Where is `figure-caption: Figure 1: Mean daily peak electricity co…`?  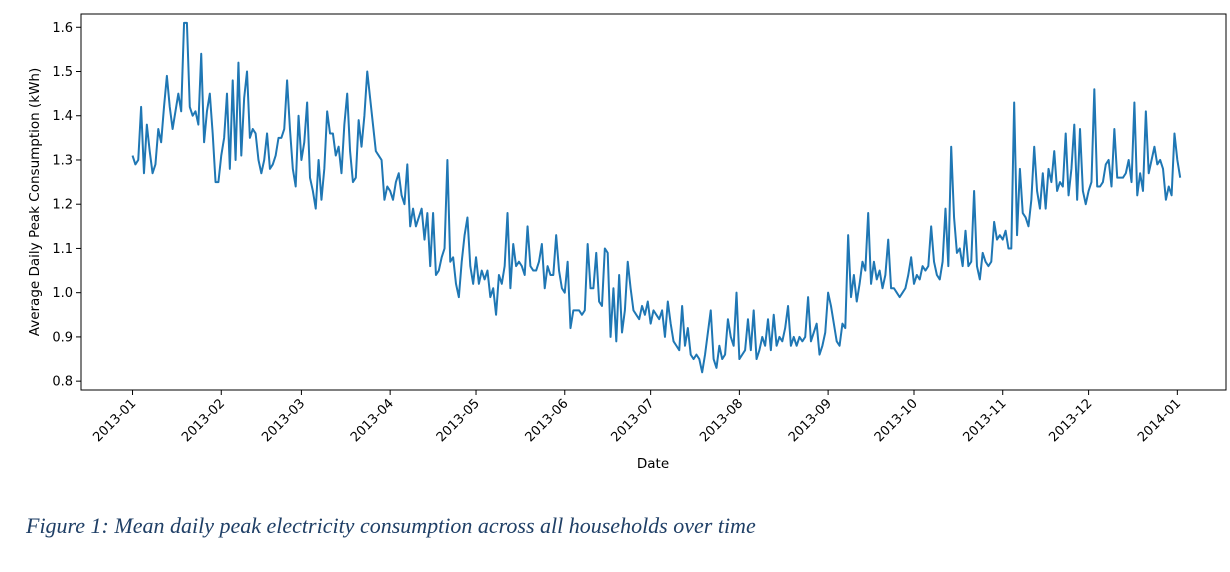 figure-caption: Figure 1: Mean daily peak electricity co… is located at coordinates (391, 525).